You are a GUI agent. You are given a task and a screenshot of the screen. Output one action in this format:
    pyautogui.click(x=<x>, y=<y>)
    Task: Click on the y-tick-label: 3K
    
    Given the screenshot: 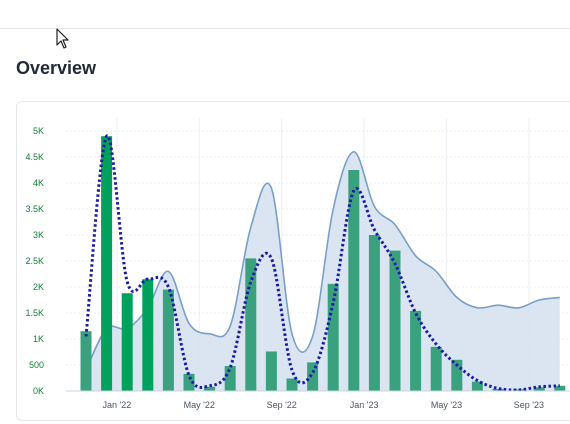 What is the action you would take?
    pyautogui.click(x=38, y=235)
    